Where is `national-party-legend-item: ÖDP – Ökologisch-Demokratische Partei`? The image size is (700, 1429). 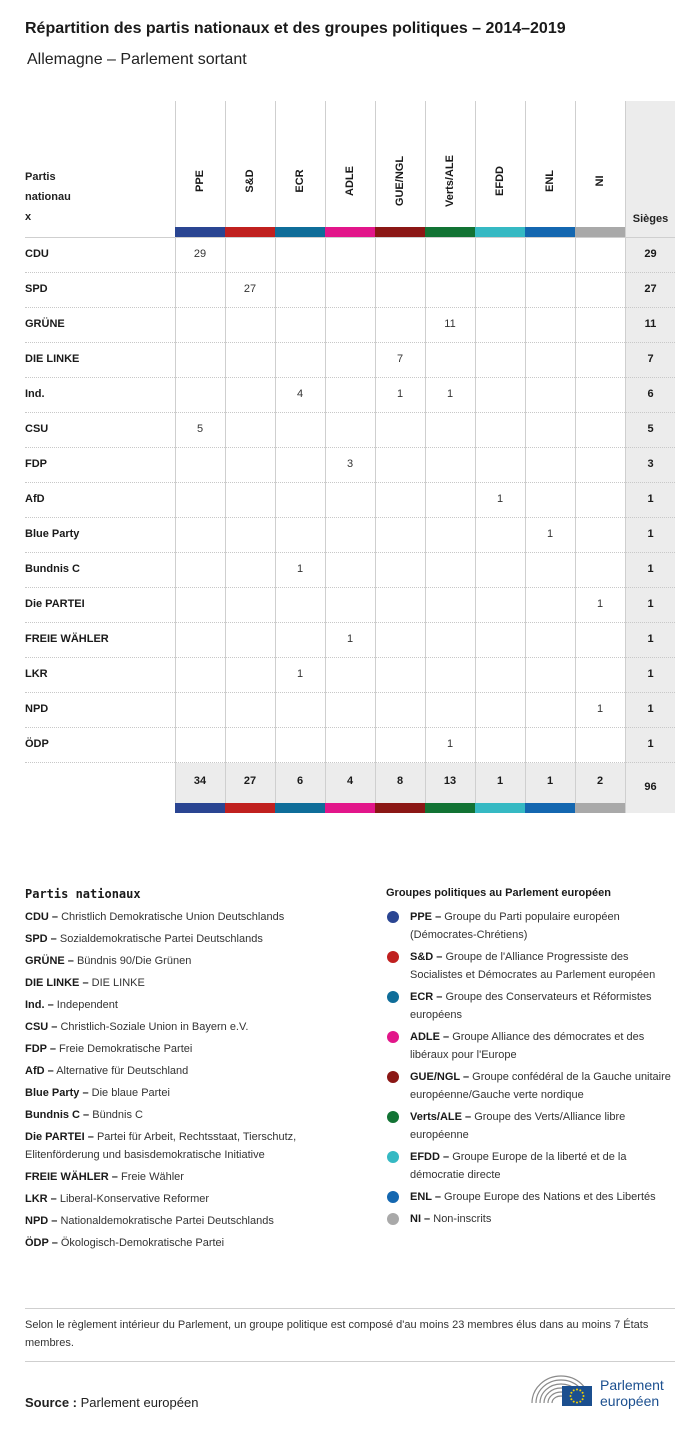 national-party-legend-item: ÖDP – Ökologisch-Demokratische Partei is located at coordinates (195, 1243).